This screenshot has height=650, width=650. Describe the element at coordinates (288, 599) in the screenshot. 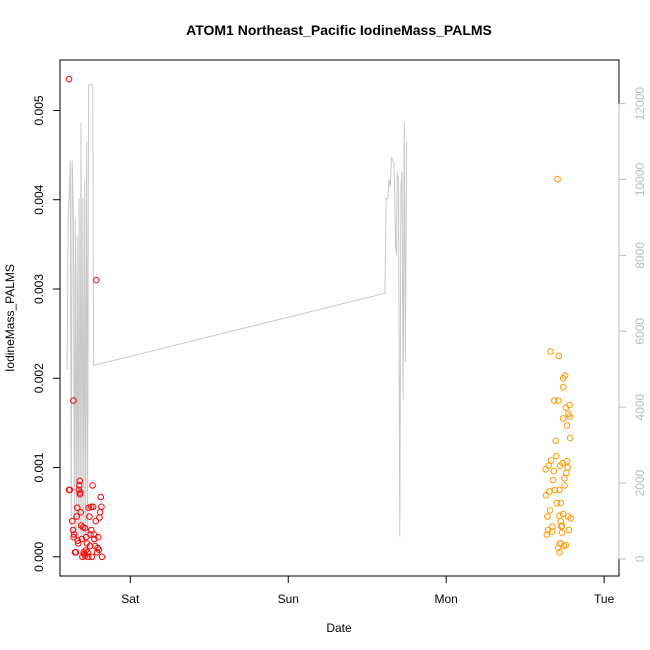

I see `x-tick-label: Sun` at that location.